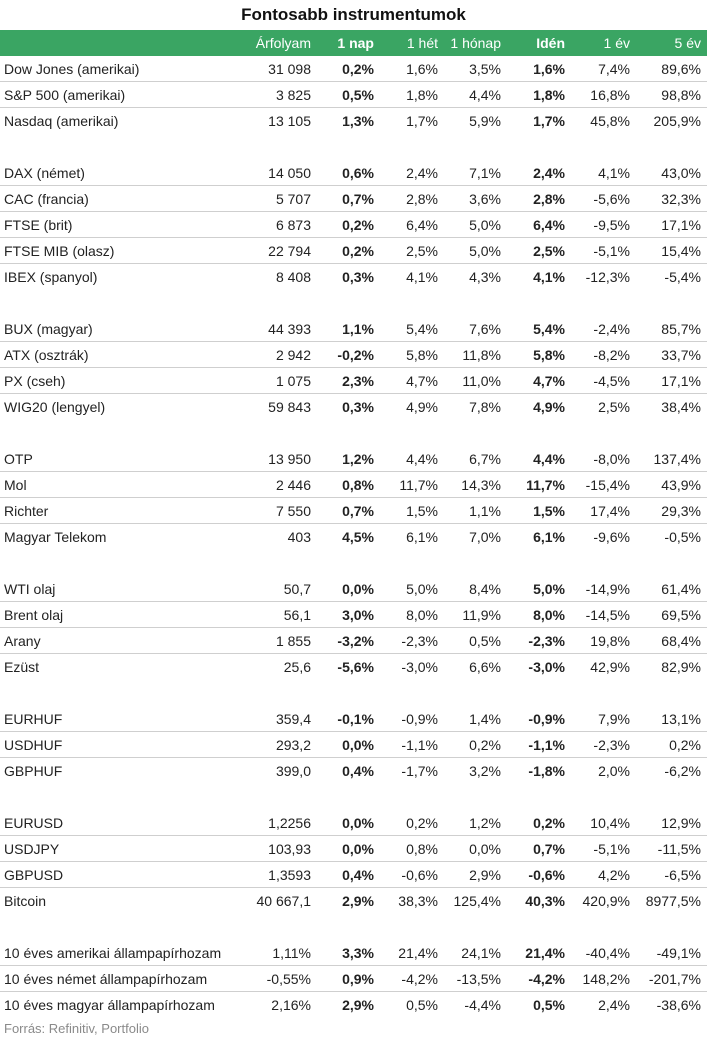 This screenshot has width=707, height=1048. I want to click on cell-name: Brent olaj, so click(34, 614).